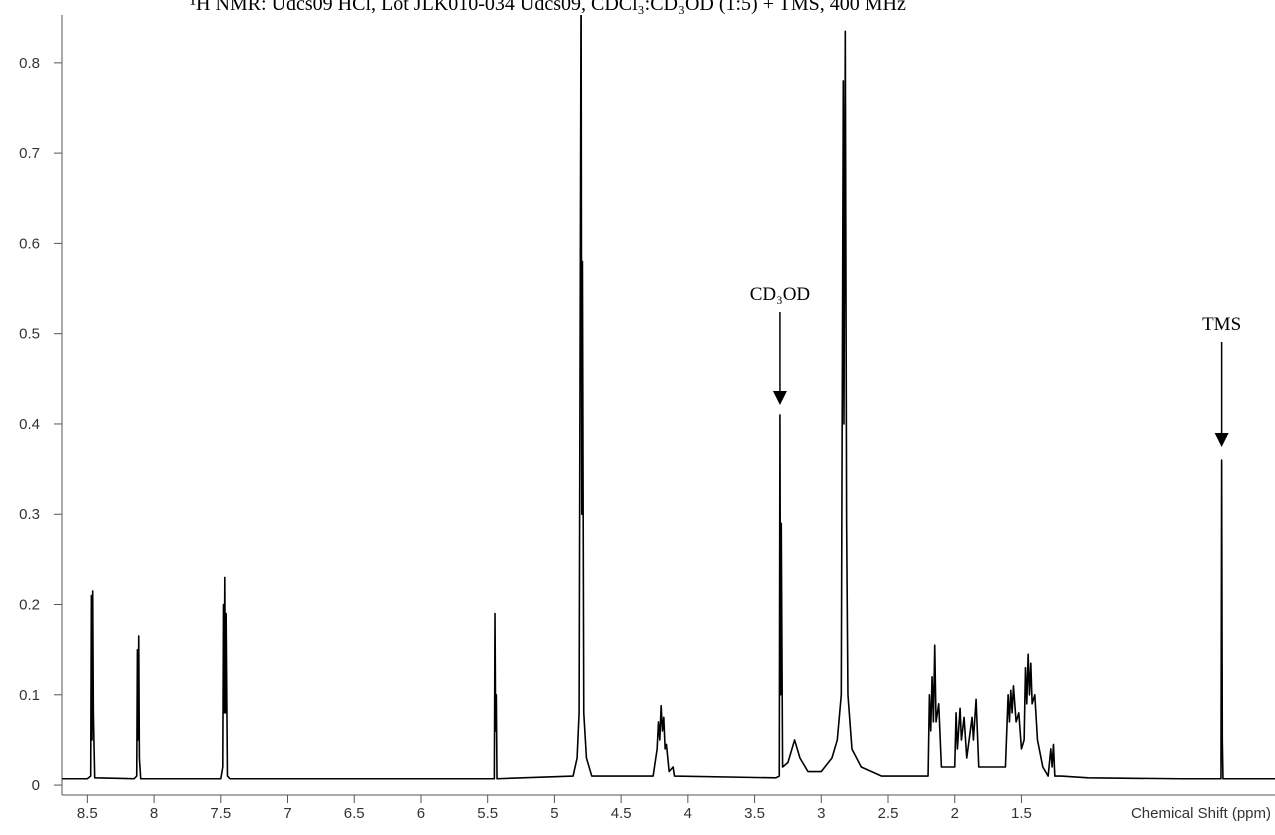  What do you see at coordinates (754, 813) in the screenshot?
I see `x-tick-label: 3.5` at bounding box center [754, 813].